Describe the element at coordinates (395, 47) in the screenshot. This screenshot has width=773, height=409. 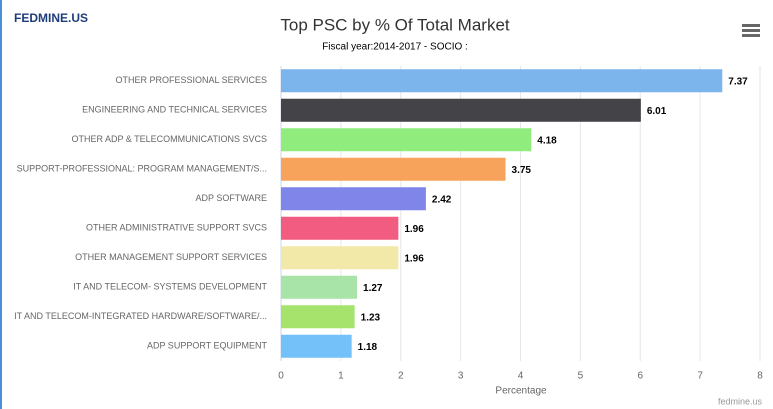
I see `chart-subtitle: Fiscal year:2014-2017 - SOCIO :` at that location.